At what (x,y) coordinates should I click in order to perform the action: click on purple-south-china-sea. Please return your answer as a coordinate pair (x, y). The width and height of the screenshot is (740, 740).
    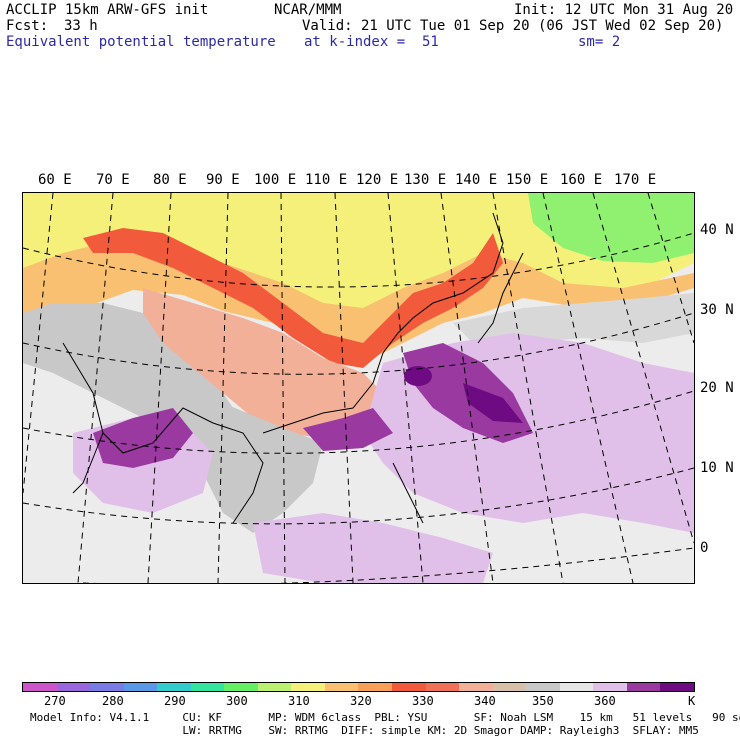
    Looking at the image, I should click on (348, 429).